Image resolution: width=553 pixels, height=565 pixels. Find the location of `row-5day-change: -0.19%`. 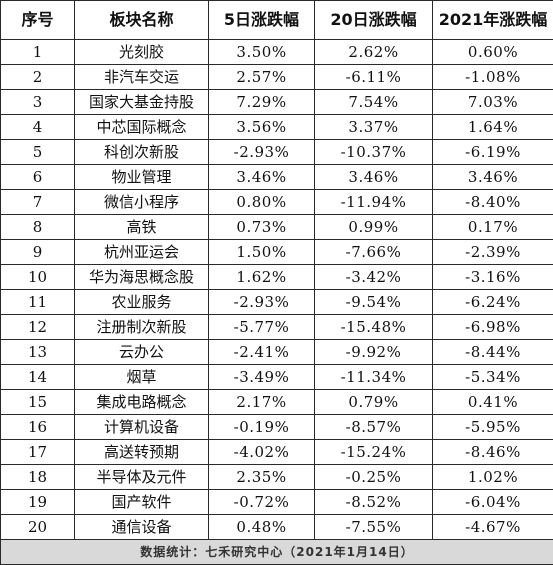

row-5day-change: -0.19% is located at coordinates (262, 427).